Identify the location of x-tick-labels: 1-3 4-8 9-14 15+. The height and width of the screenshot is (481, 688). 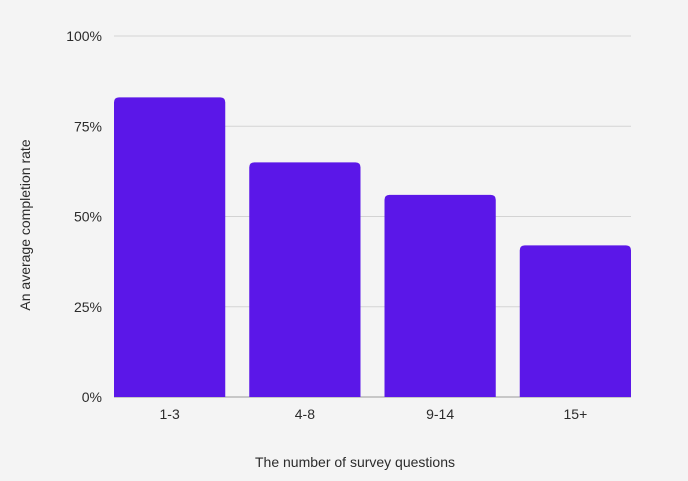
(374, 414).